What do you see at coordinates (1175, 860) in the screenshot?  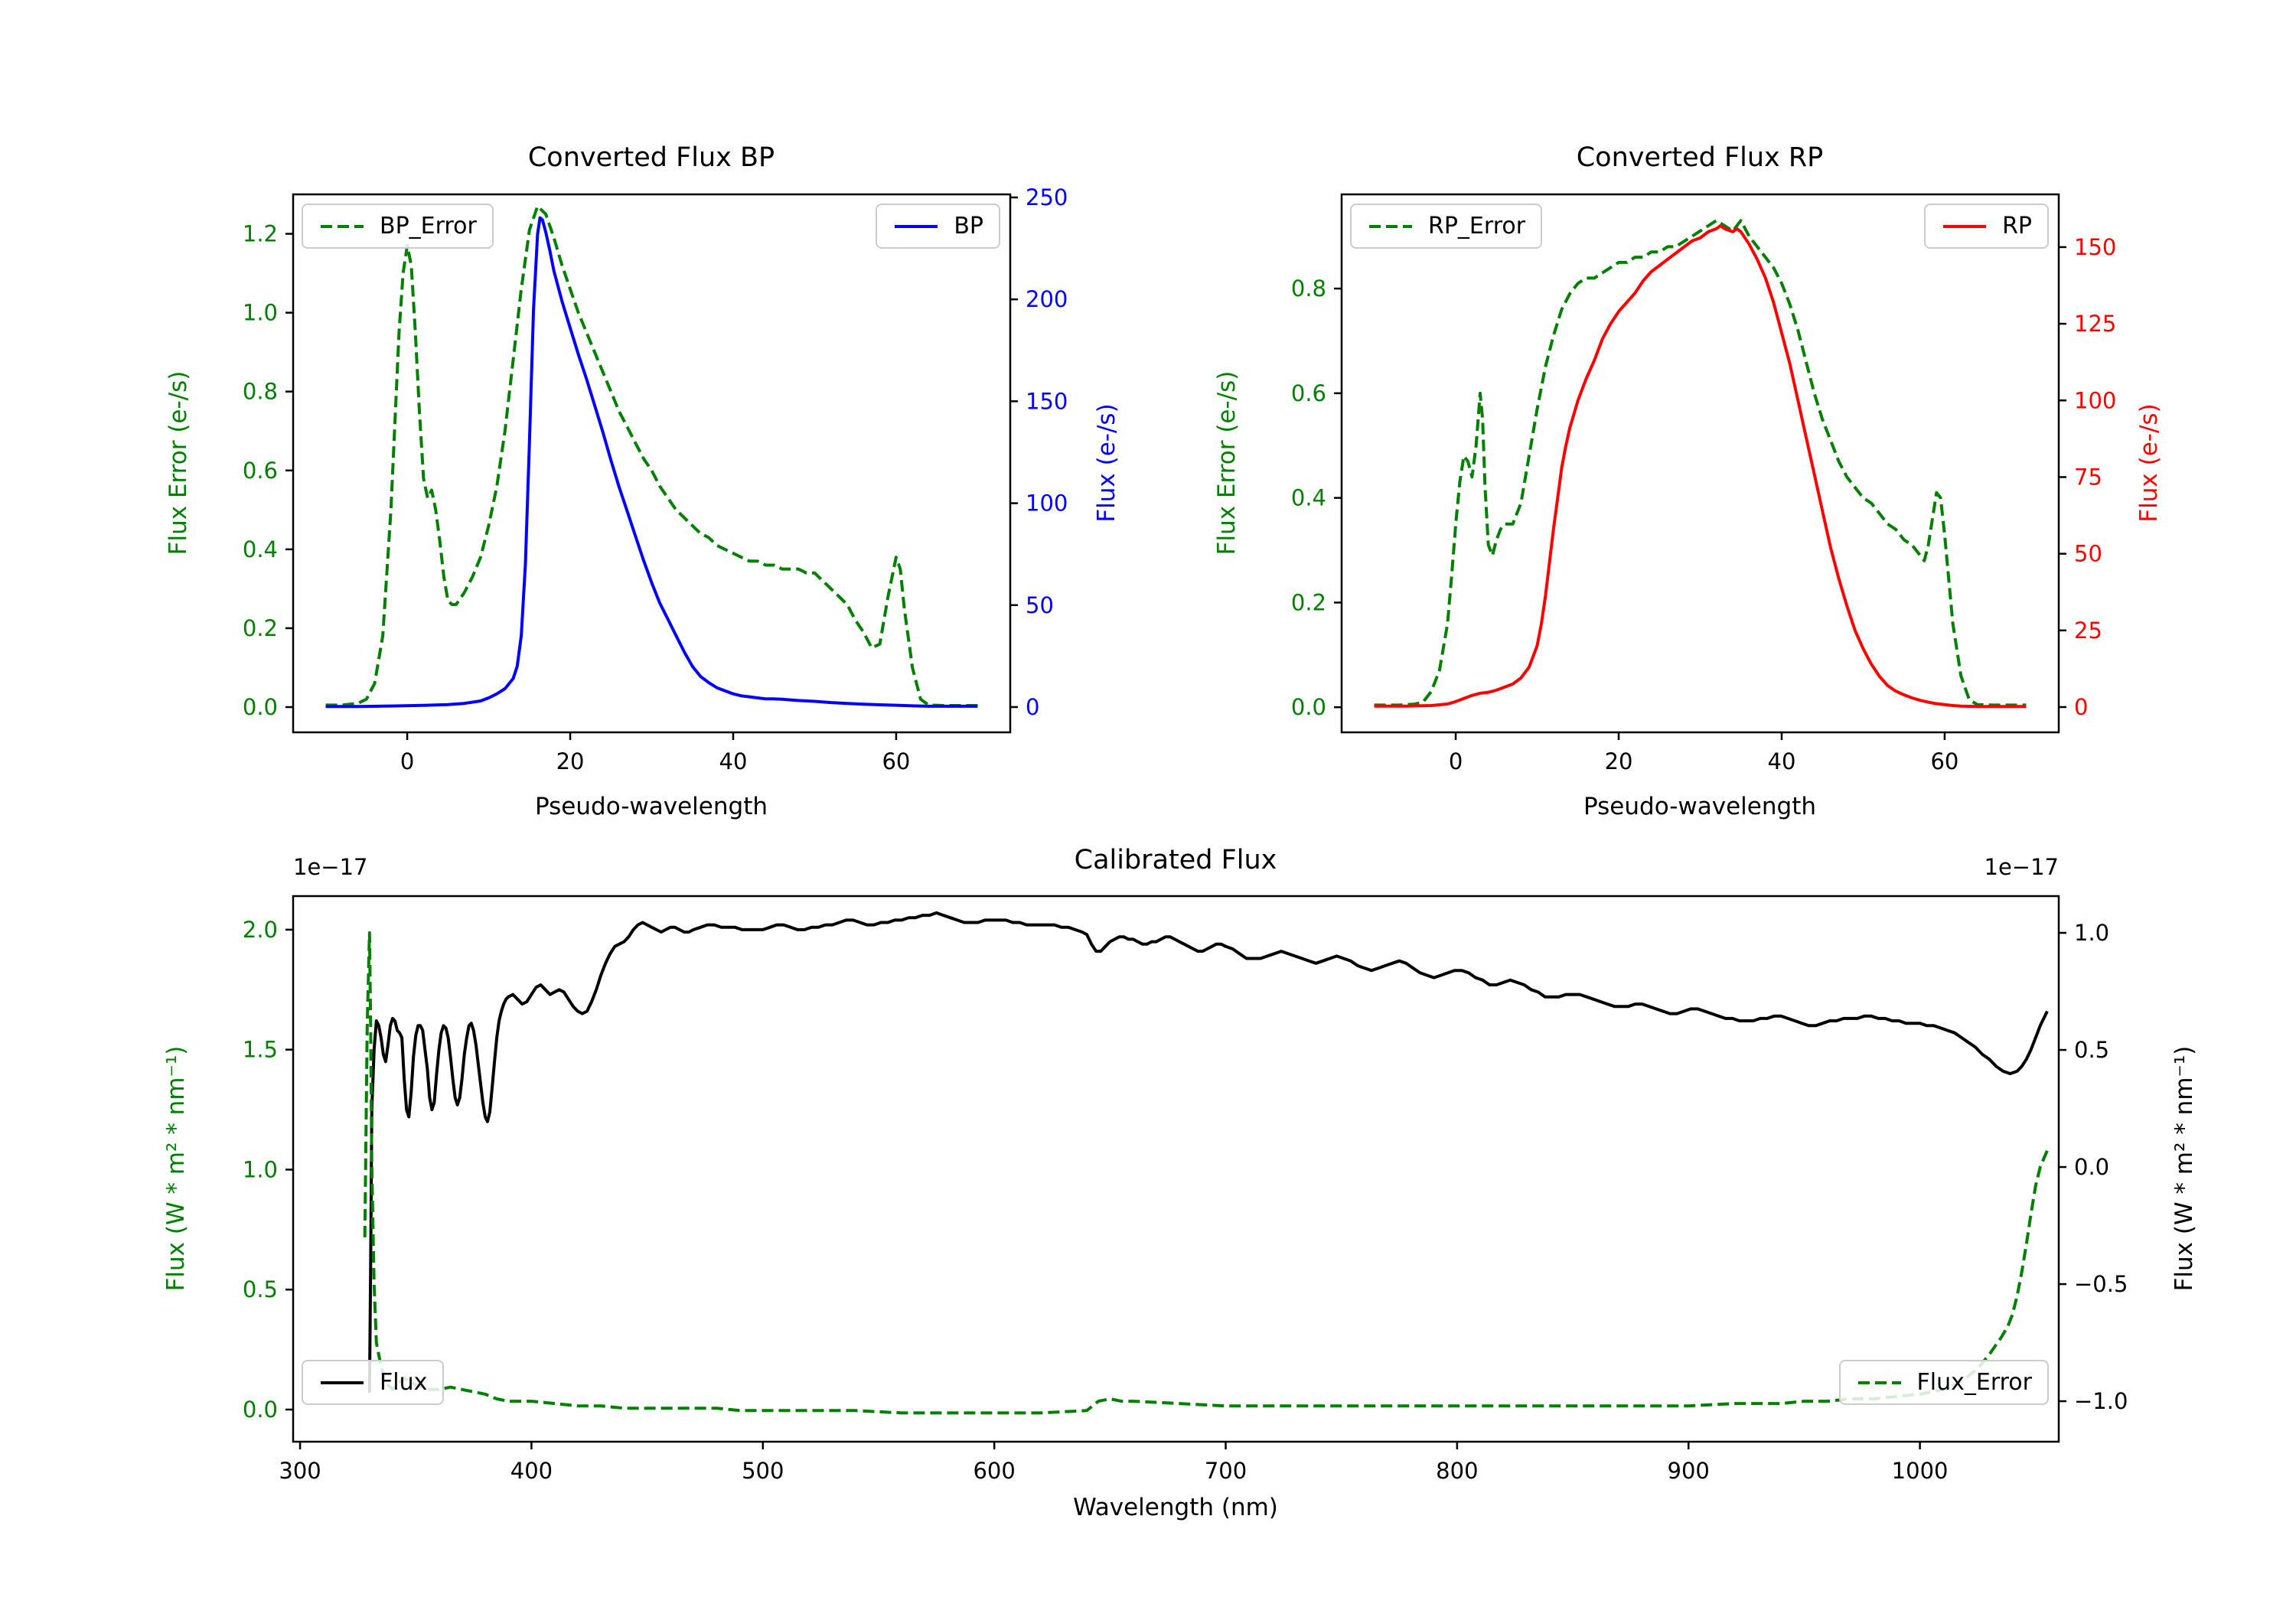 I see `calibrated-plot-title: Calibrated Flux` at bounding box center [1175, 860].